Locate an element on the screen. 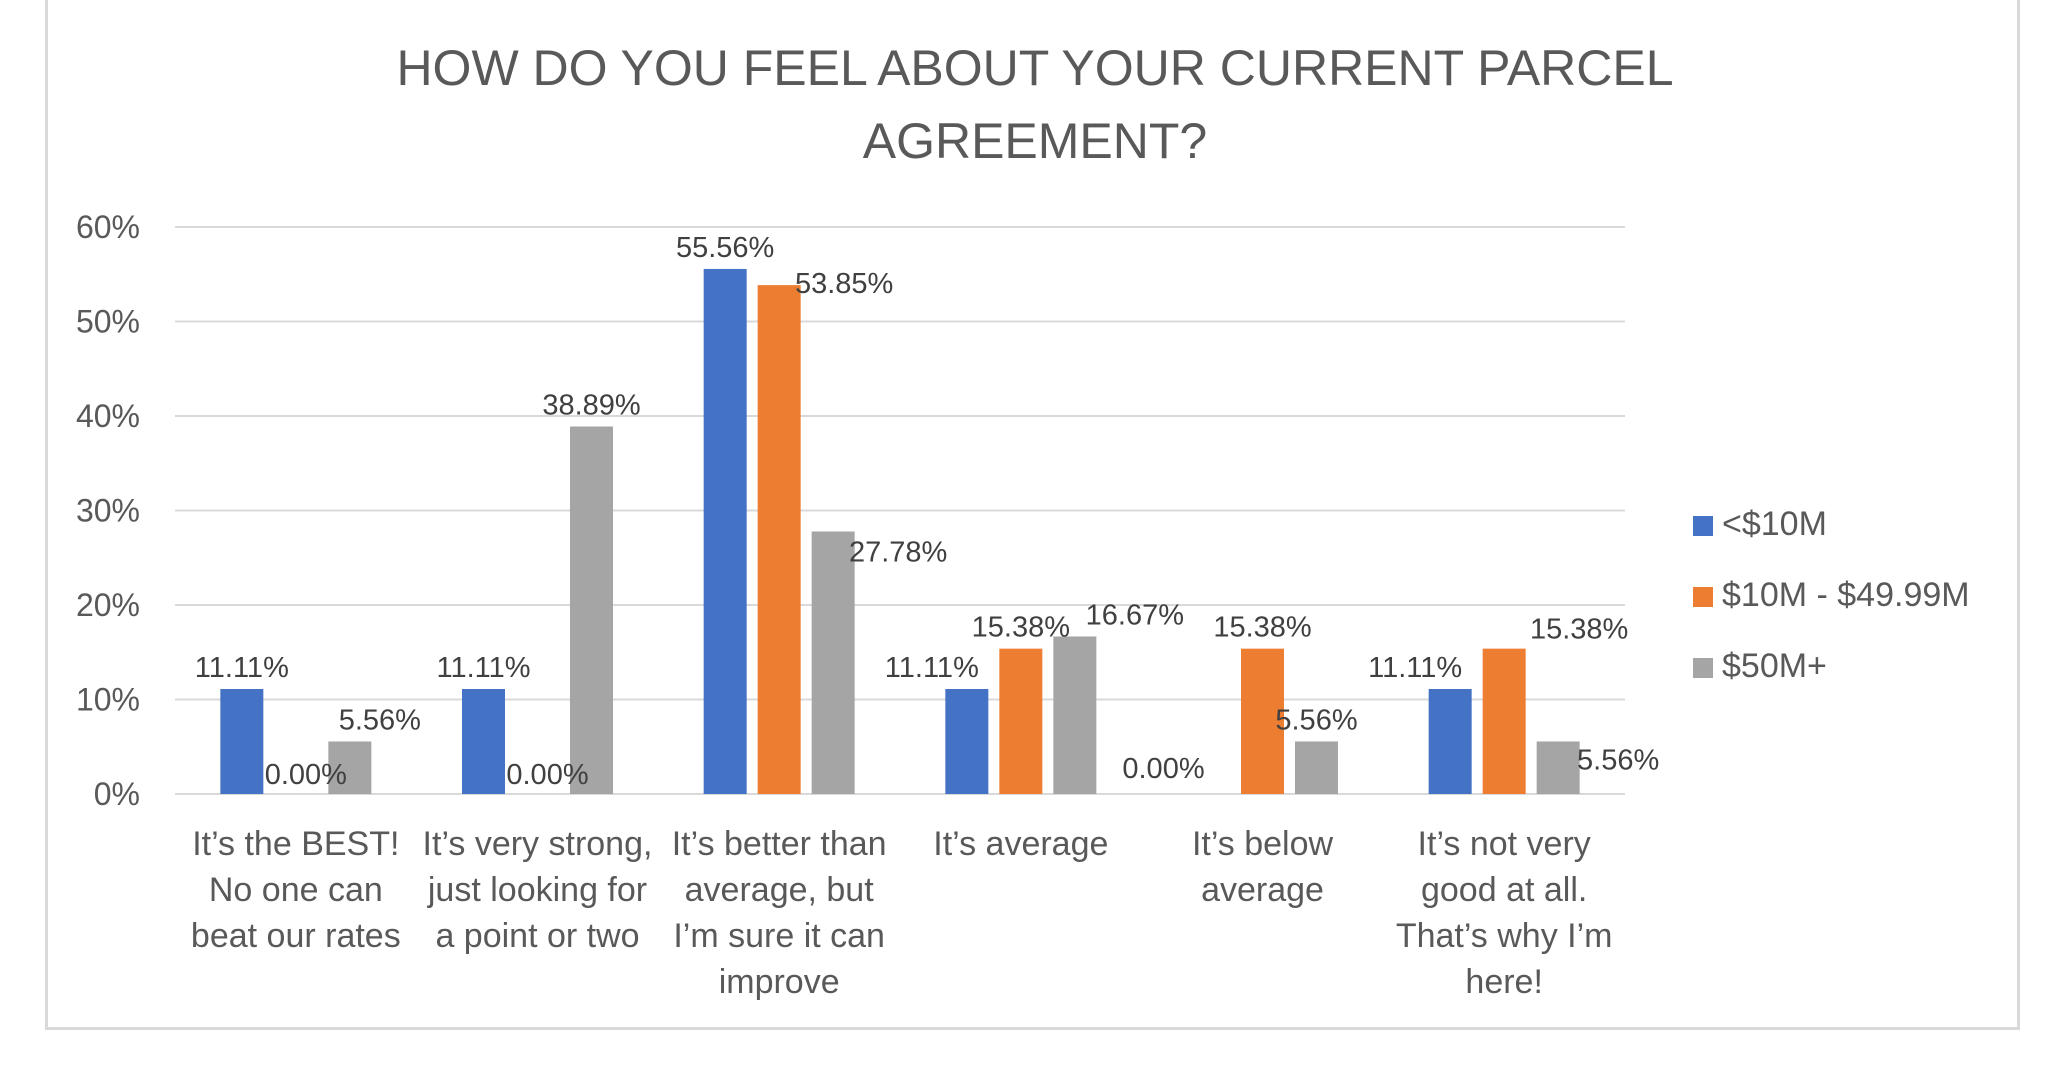 The width and height of the screenshot is (2065, 1074). category-label: It’s not very is located at coordinates (1504, 844).